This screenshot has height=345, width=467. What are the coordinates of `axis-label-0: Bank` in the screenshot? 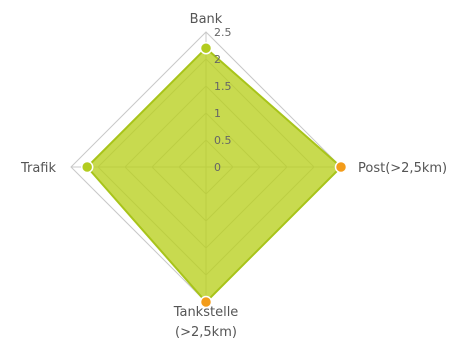 It's located at (206, 19).